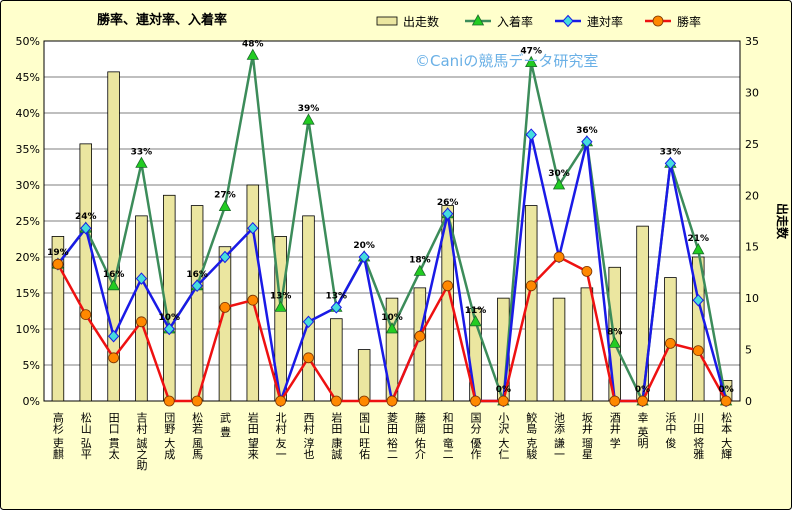 This screenshot has width=792, height=510. What do you see at coordinates (752, 247) in the screenshot?
I see `y2-tick-label: 15` at bounding box center [752, 247].